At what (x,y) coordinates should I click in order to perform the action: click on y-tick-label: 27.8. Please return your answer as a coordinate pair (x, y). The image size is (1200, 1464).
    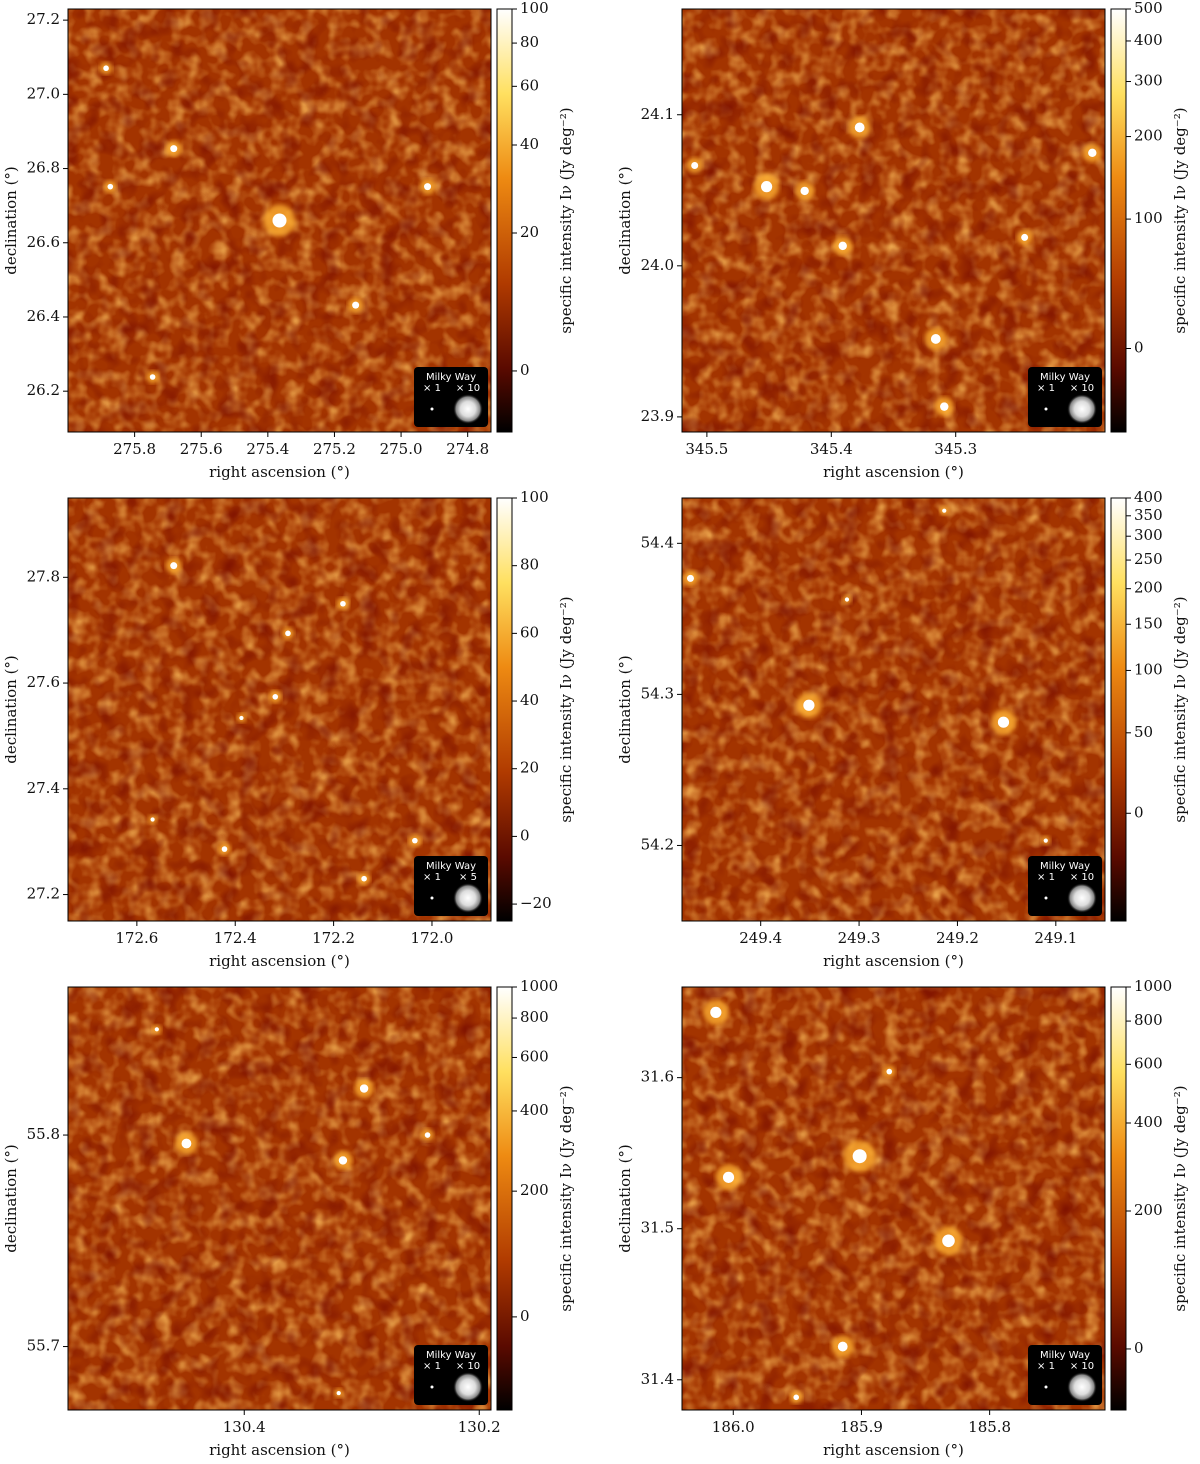
    Looking at the image, I should click on (43, 576).